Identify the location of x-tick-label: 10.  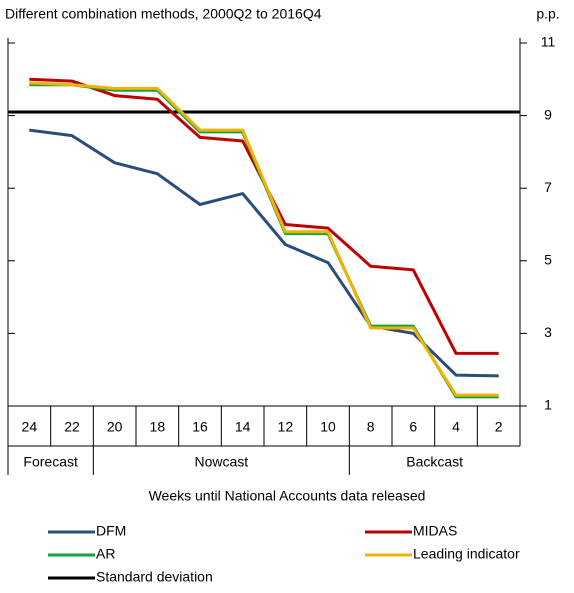
(328, 427).